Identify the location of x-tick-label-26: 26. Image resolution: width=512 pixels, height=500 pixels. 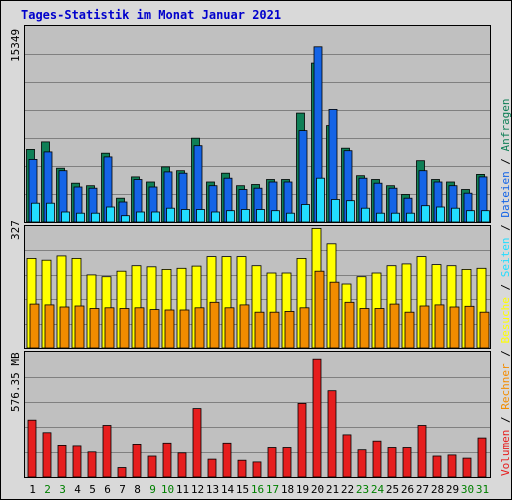
(407, 489).